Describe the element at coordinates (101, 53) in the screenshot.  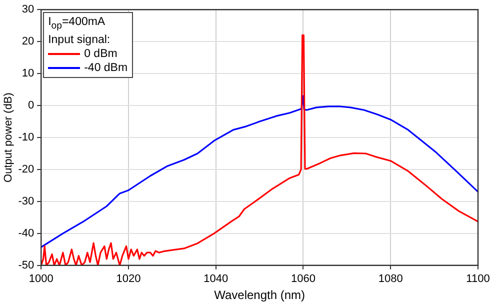
I see `legend-label: 0 dBm` at that location.